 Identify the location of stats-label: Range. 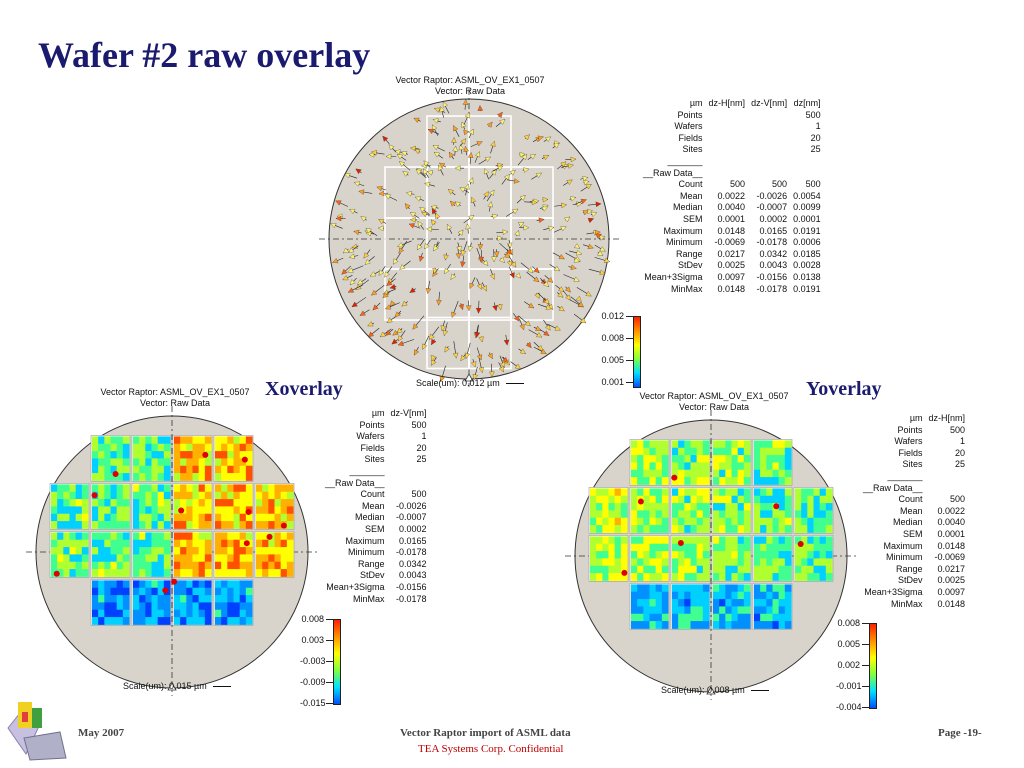
(909, 568).